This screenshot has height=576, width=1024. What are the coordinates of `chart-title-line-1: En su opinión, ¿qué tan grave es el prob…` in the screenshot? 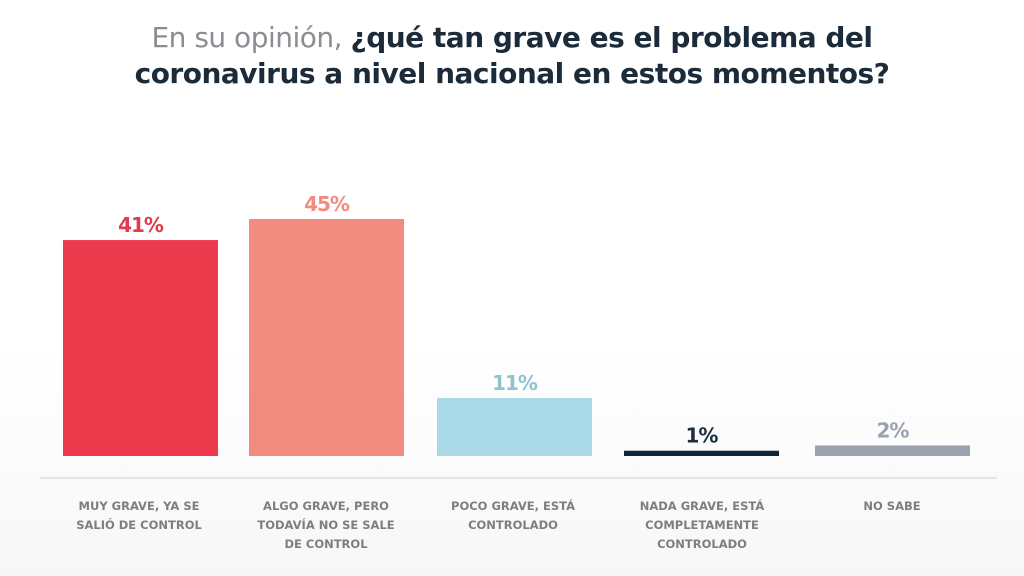 It's located at (512, 38).